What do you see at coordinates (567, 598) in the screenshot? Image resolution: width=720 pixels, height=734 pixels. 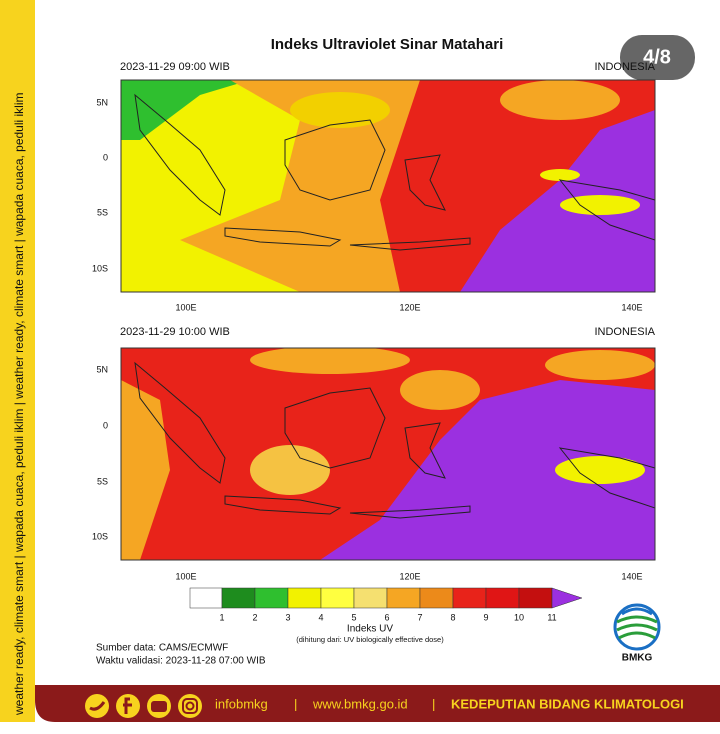 I see `colorbar-arrow` at bounding box center [567, 598].